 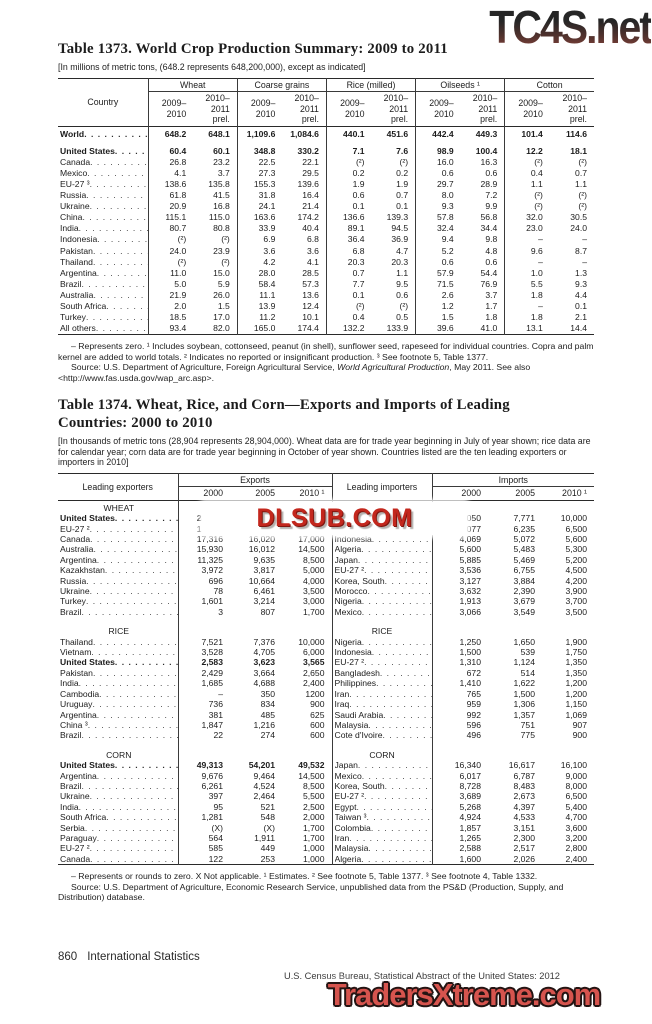 What do you see at coordinates (83, 306) in the screenshot?
I see `country-name: South Africa` at bounding box center [83, 306].